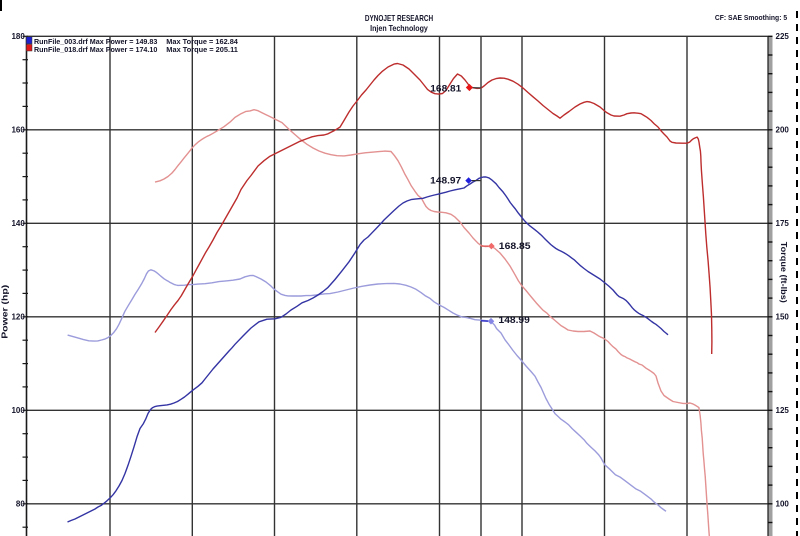 This screenshot has height=536, width=800. Describe the element at coordinates (18, 130) in the screenshot. I see `svg-text: 160` at that location.